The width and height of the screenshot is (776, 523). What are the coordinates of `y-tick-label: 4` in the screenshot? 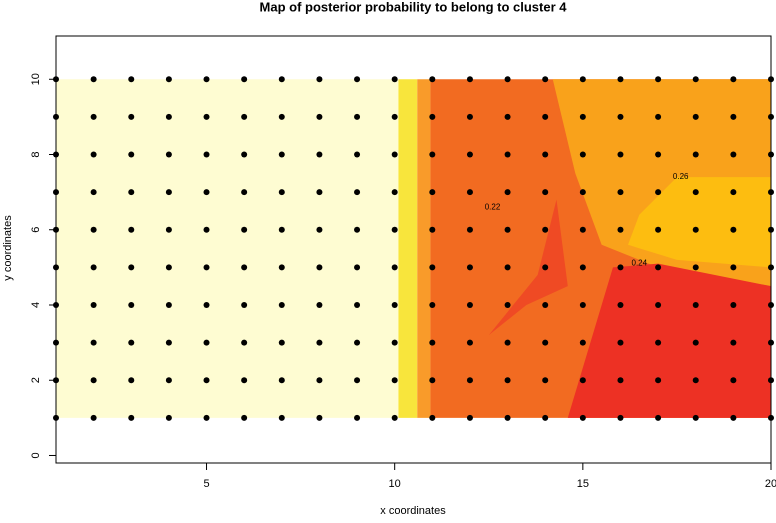 It's located at (36, 305).